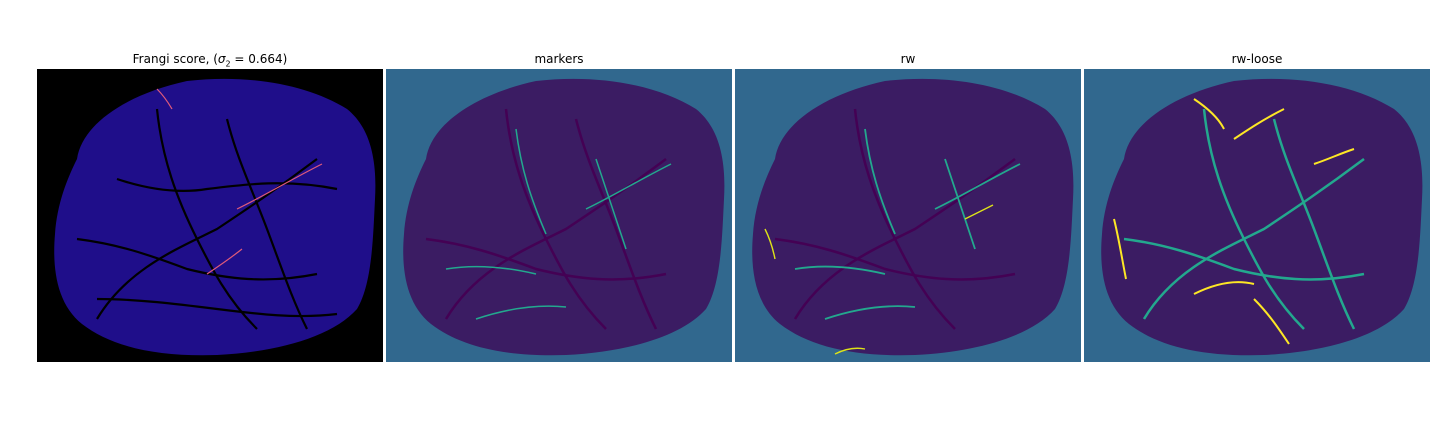 The image size is (1440, 432). Describe the element at coordinates (239, 181) in the screenshot. I see `frangi-highlights` at that location.